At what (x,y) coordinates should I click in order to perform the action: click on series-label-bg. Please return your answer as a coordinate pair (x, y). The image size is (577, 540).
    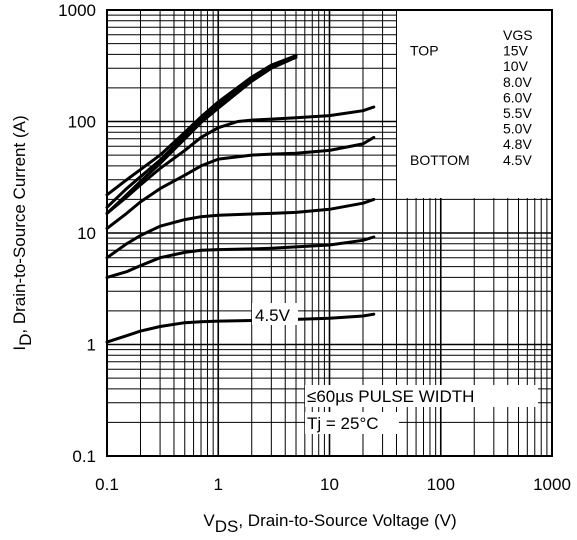
    Looking at the image, I should click on (275, 314).